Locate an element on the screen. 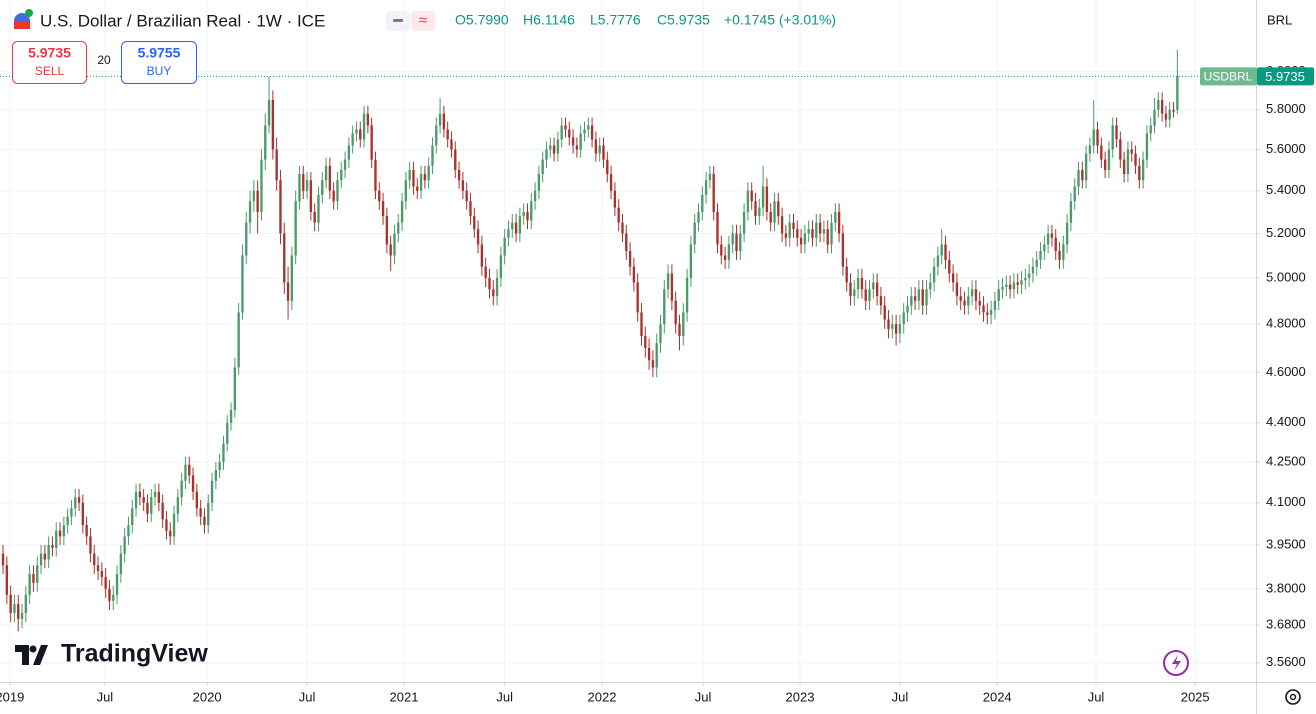  y-tick-label: 5.4000 is located at coordinates (1286, 189).